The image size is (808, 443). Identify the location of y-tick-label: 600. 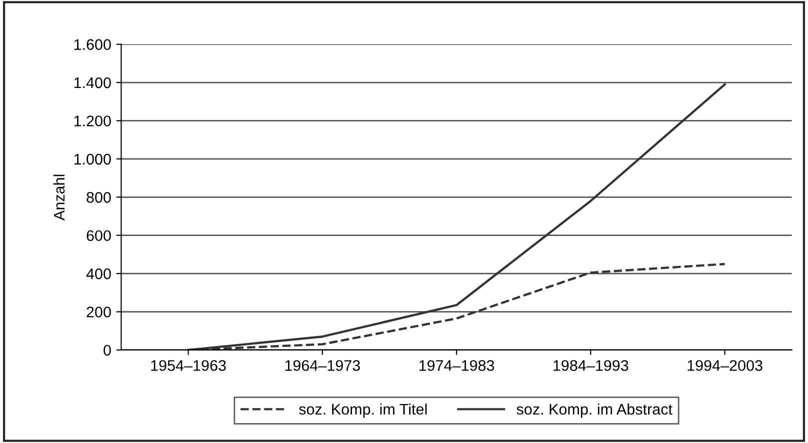
(98, 236).